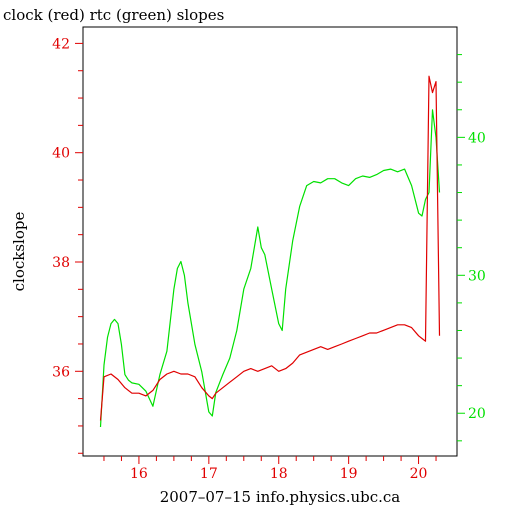 Image resolution: width=512 pixels, height=512 pixels. What do you see at coordinates (419, 474) in the screenshot?
I see `x-tick-label: 20` at bounding box center [419, 474].